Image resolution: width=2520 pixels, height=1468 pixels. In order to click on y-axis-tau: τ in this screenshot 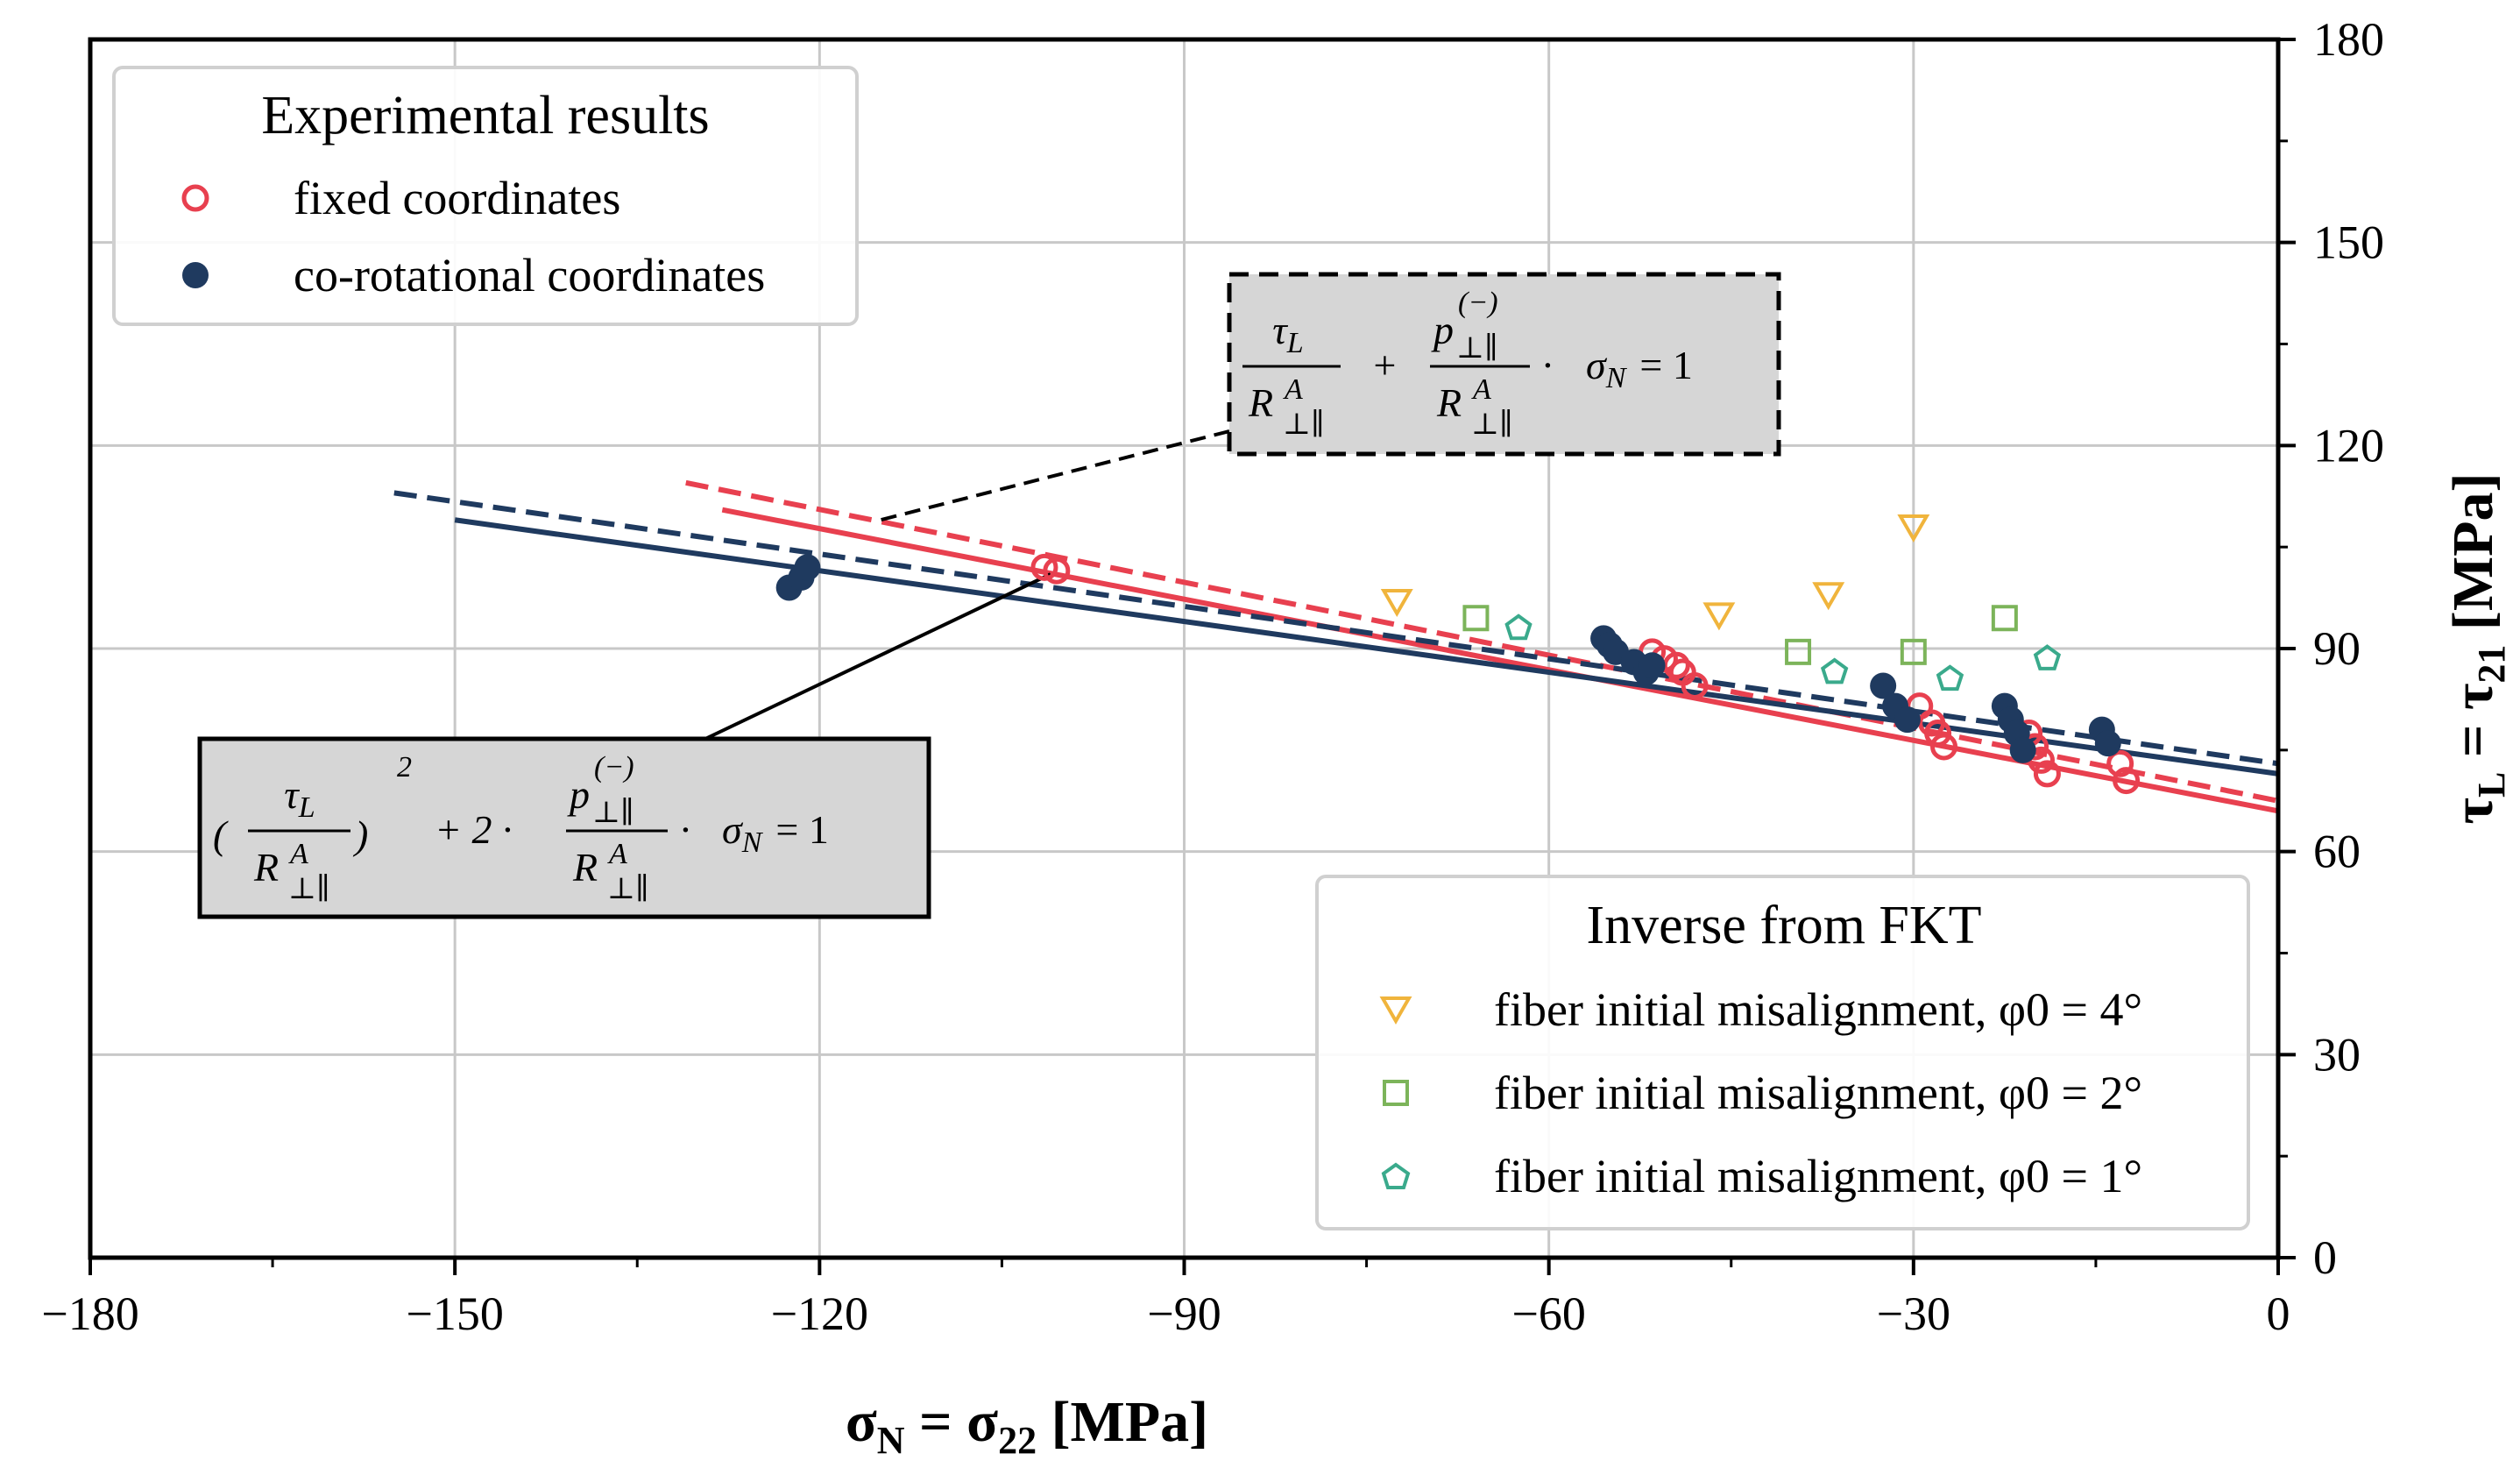, I will do `click(2473, 811)`.